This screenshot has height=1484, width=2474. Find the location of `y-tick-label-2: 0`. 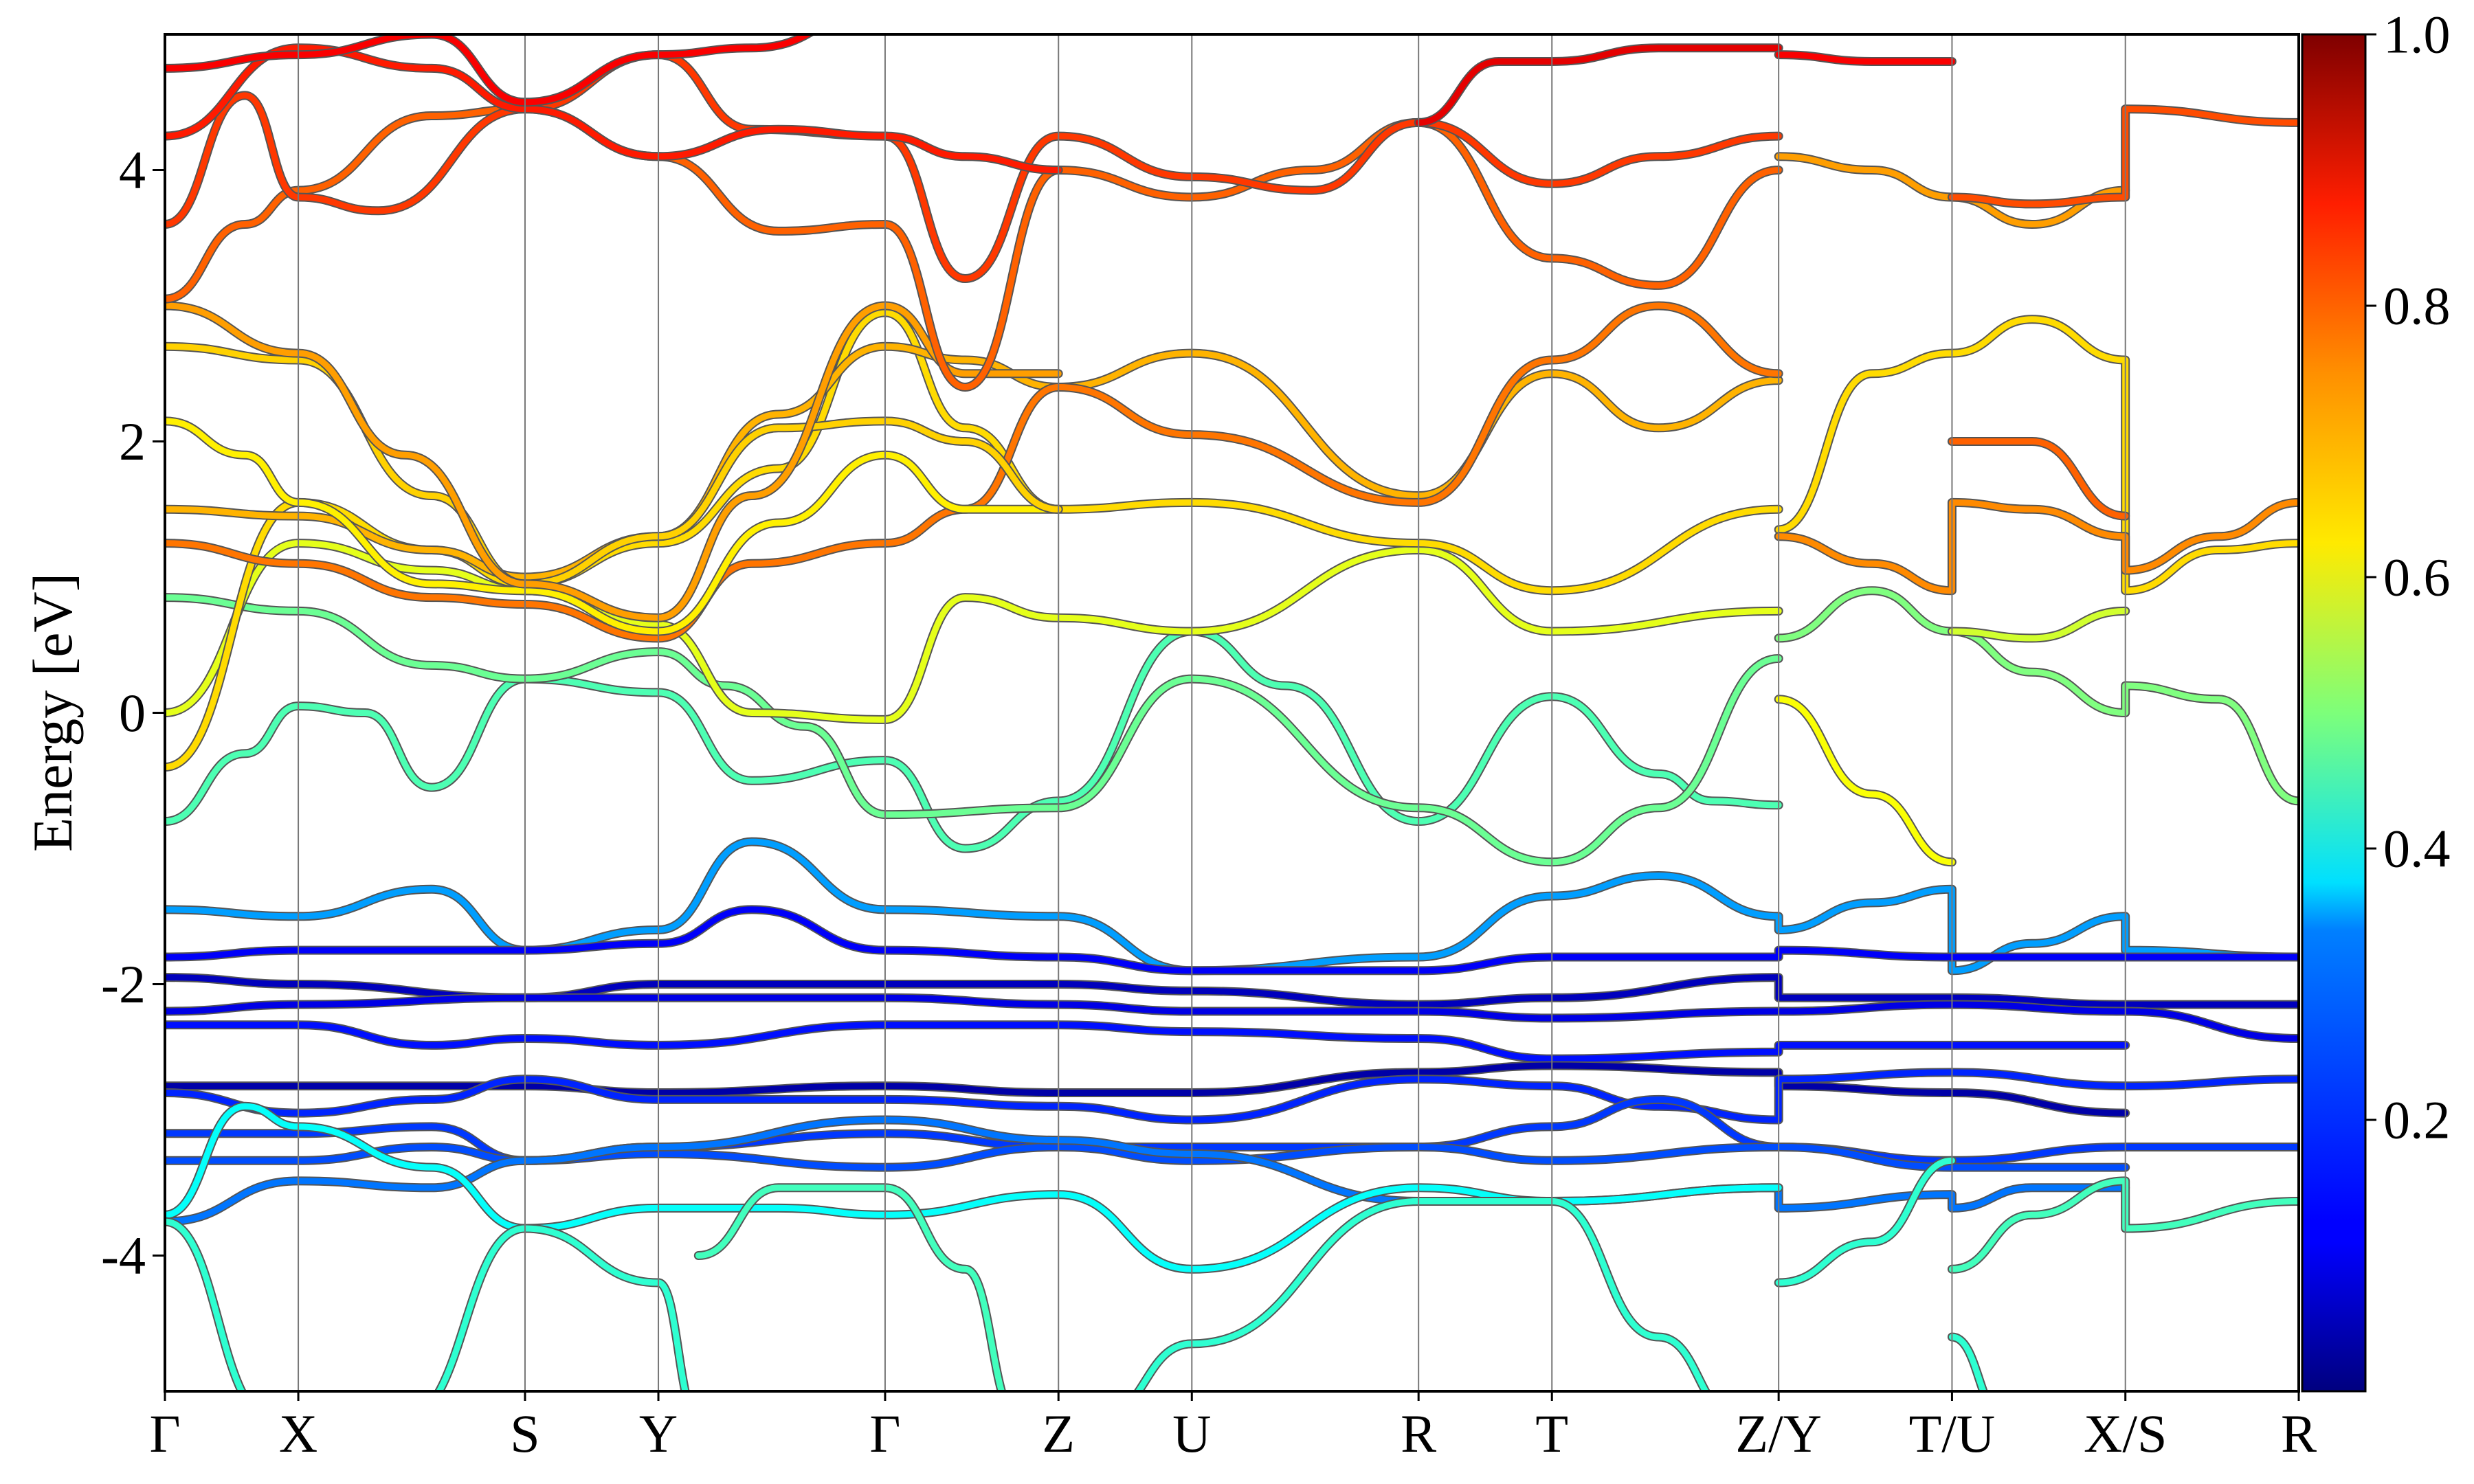

y-tick-label-2: 0 is located at coordinates (132, 713).